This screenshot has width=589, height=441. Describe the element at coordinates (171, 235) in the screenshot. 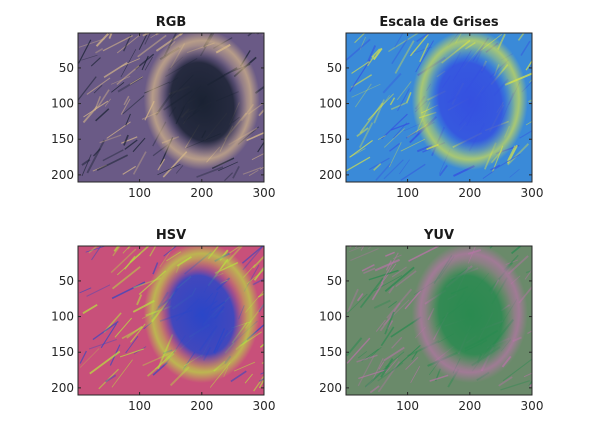

I see `subplot-title: HSV` at that location.